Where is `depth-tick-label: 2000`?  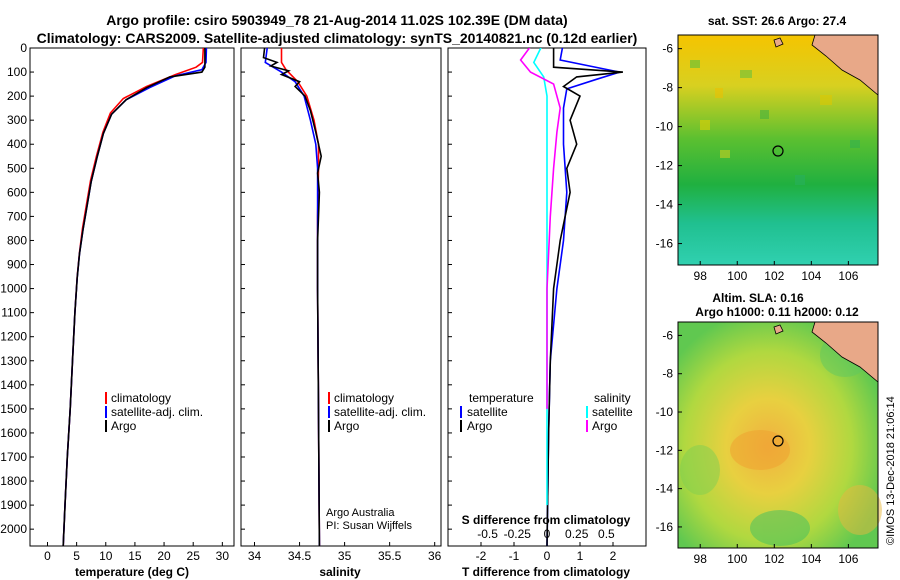
depth-tick-label: 2000 is located at coordinates (13, 529).